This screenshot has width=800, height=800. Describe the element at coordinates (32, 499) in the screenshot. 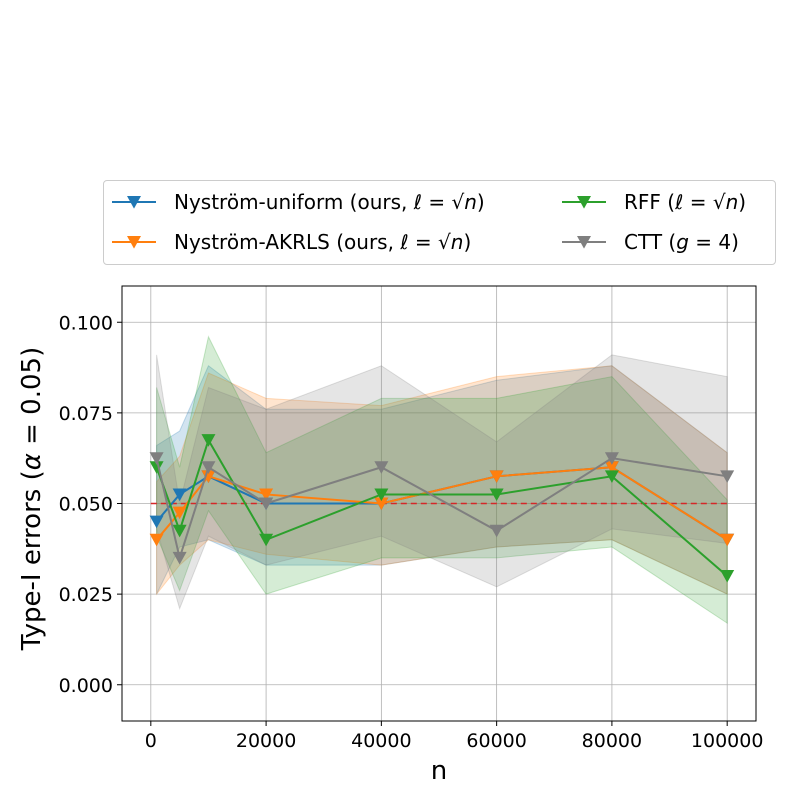

I see `y-axis-label: Type-I errors (α = 0.05)` at that location.